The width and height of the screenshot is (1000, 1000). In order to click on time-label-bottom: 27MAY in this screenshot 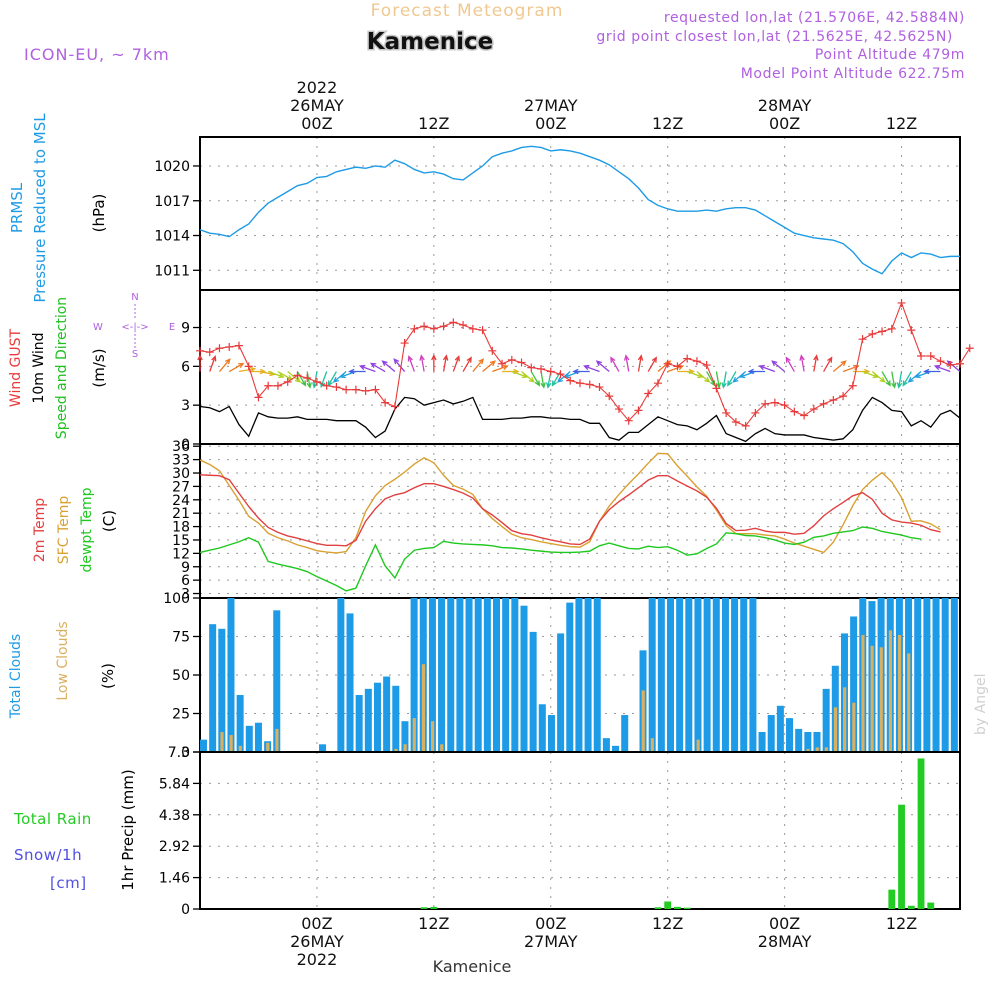, I will do `click(551, 941)`.